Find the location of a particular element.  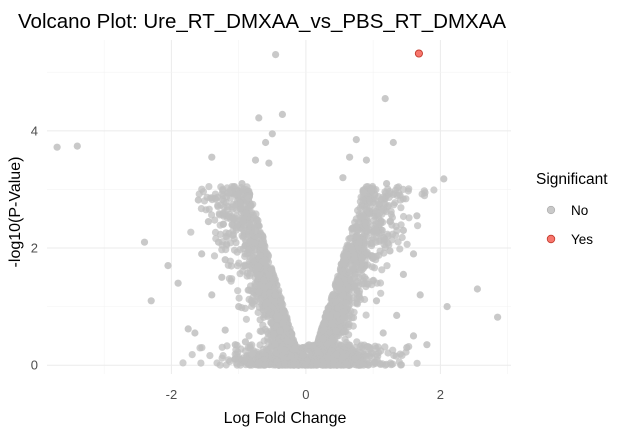

x-axis-title: Log Fold Change is located at coordinates (285, 418).